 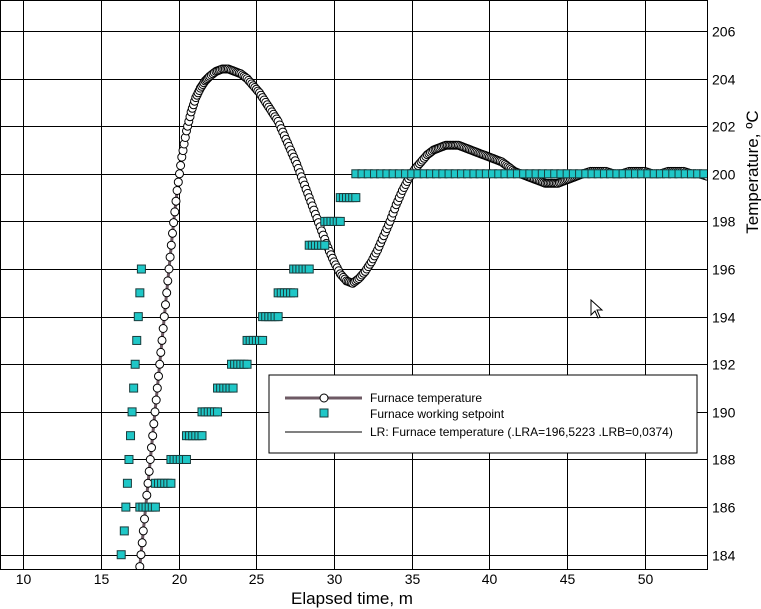 I want to click on y-tick-label: 198, so click(x=724, y=222).